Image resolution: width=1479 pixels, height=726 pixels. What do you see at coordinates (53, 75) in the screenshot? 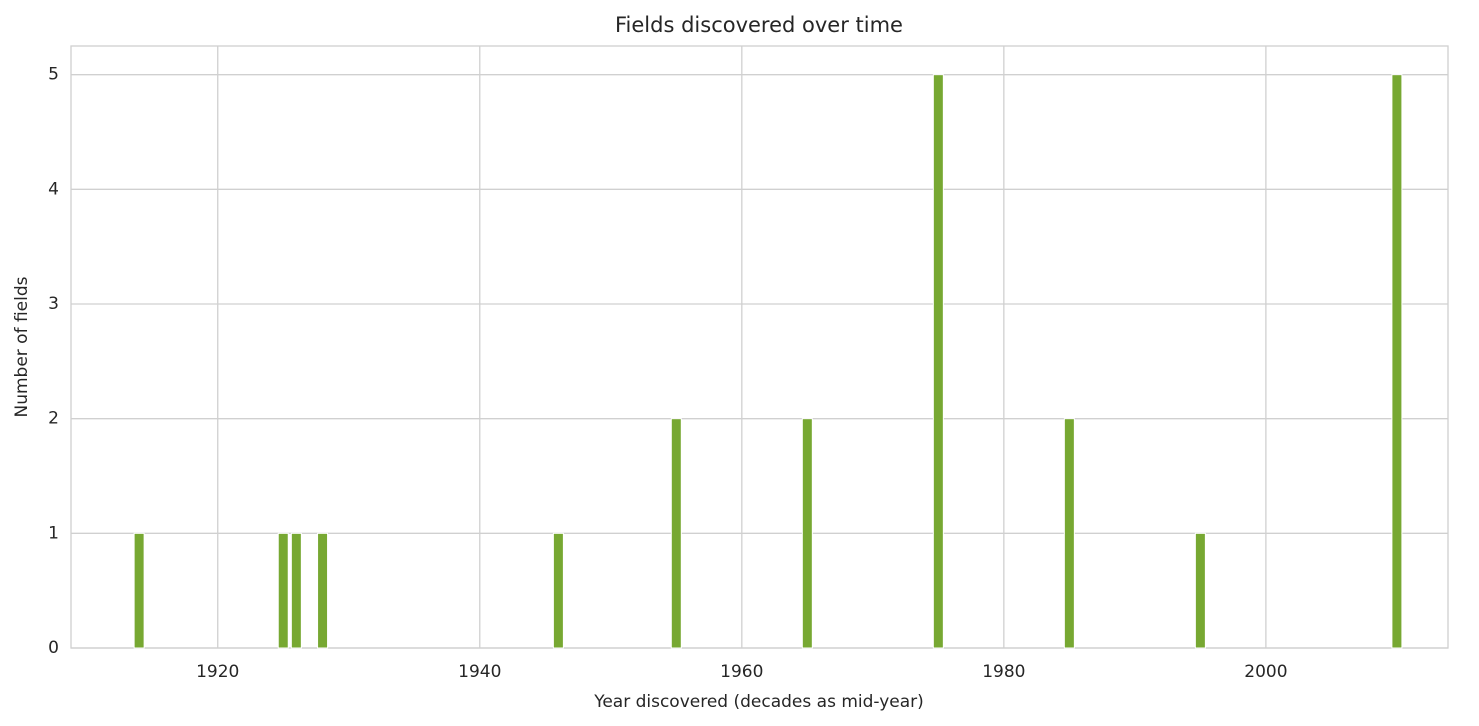
I see `y-tick-label: 5` at bounding box center [53, 75].